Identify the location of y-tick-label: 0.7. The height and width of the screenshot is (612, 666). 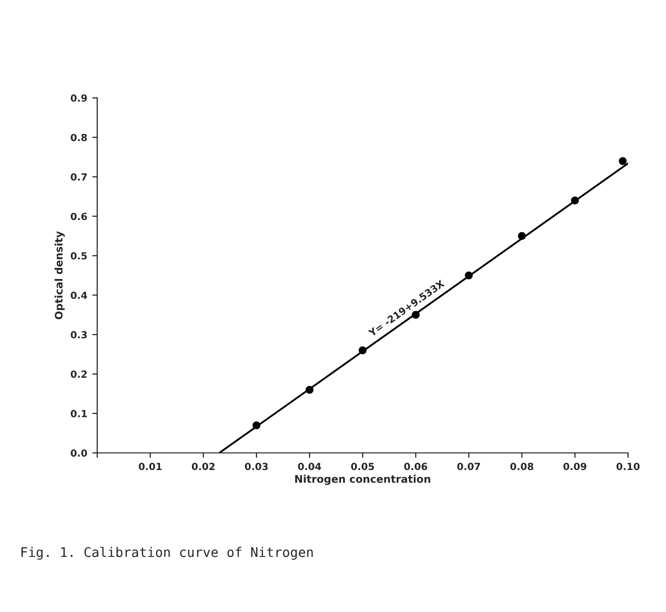
(78, 177).